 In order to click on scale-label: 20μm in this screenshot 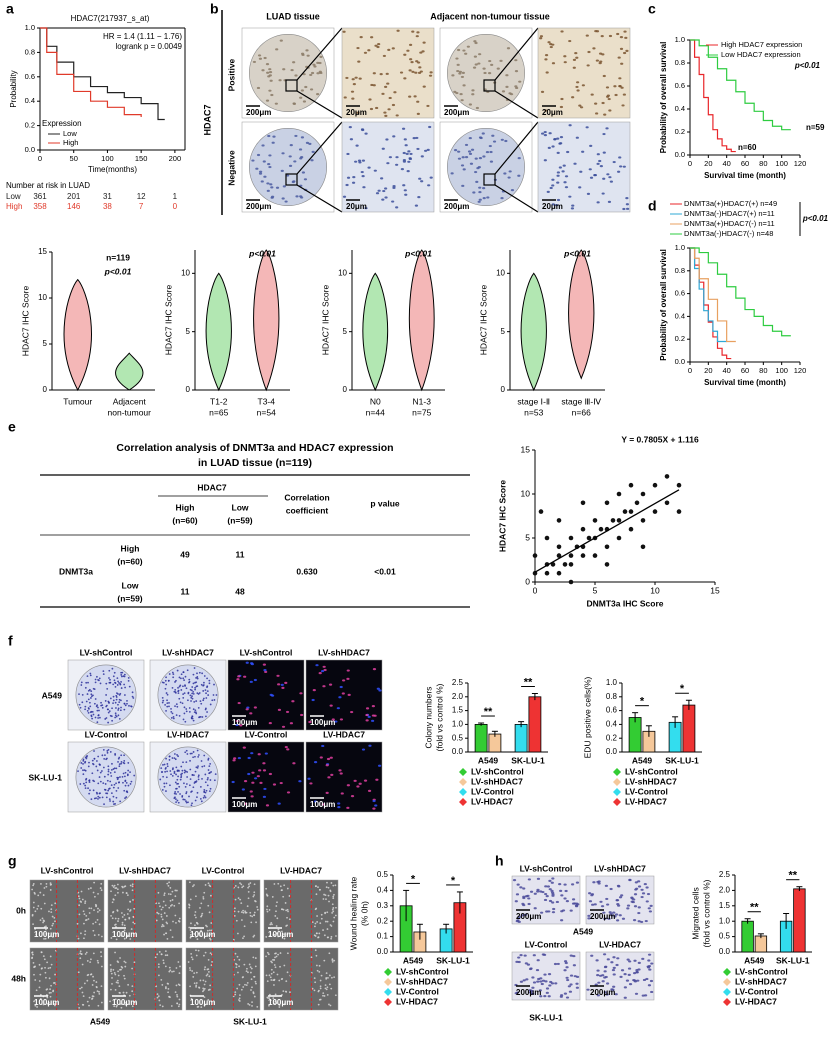, I will do `click(552, 112)`.